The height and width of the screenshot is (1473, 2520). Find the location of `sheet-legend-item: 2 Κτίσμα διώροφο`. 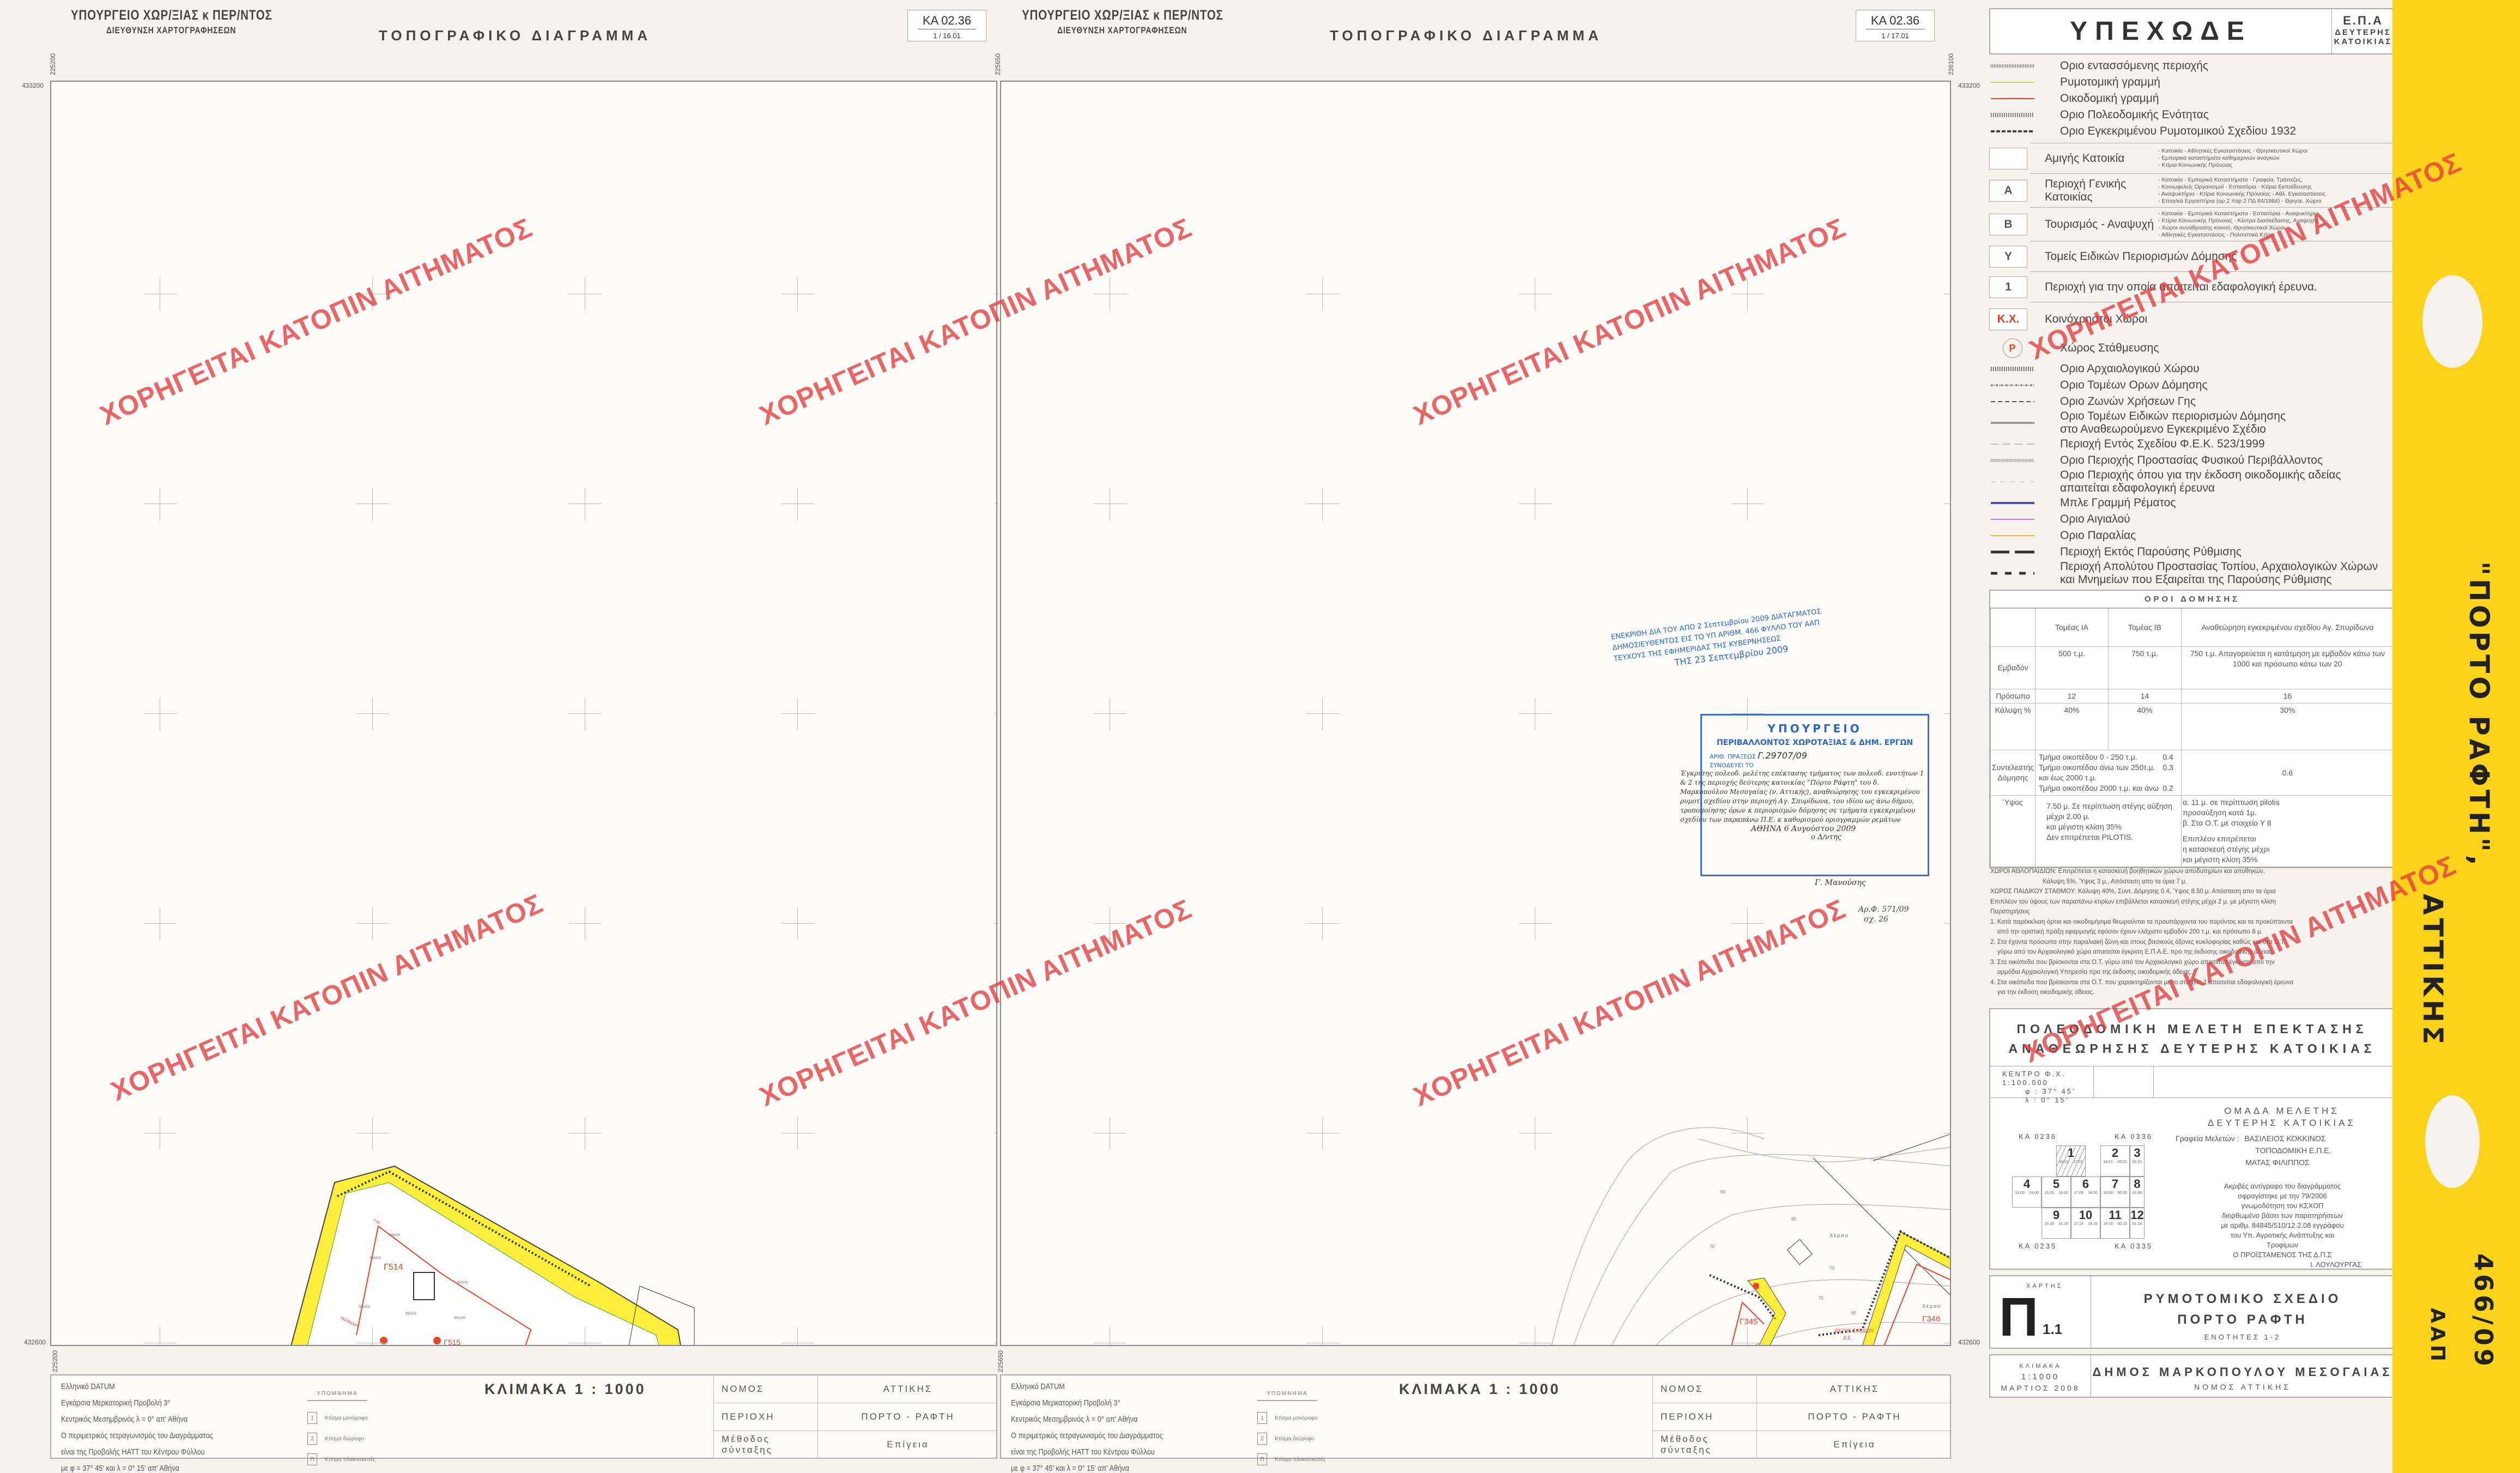

sheet-legend-item: 2 Κτίσμα διώροφο is located at coordinates (1291, 1439).